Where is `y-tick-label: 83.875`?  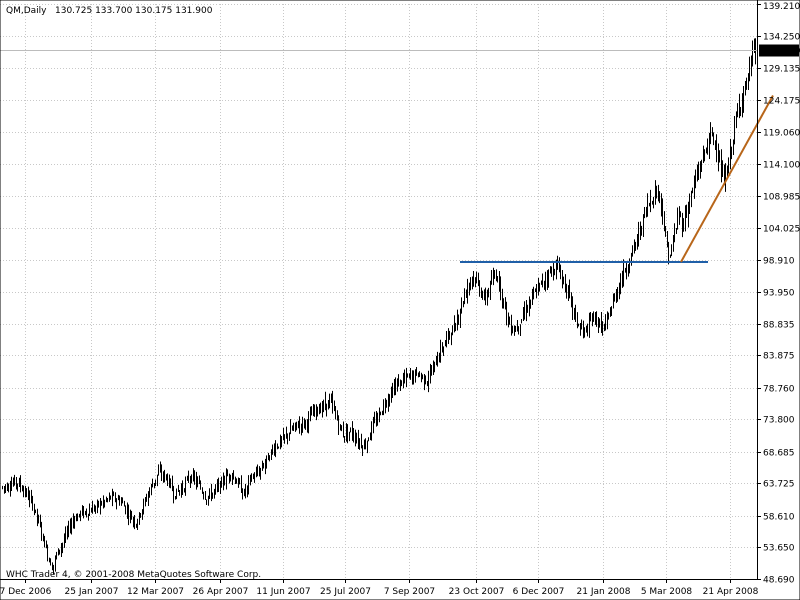 y-tick-label: 83.875 is located at coordinates (779, 357).